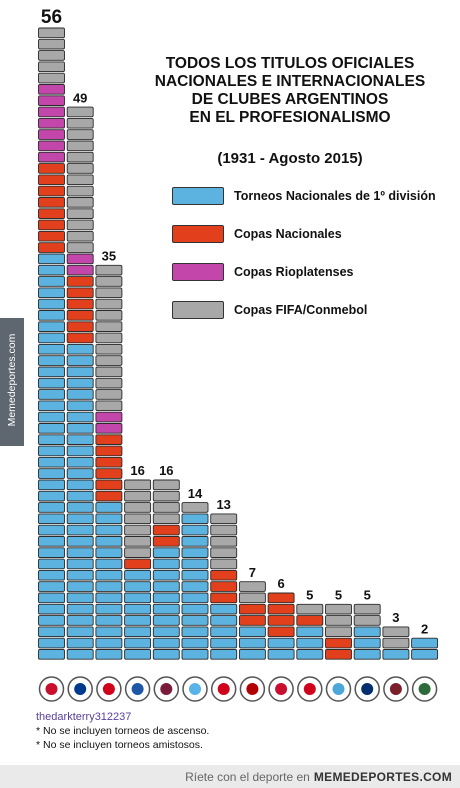  Describe the element at coordinates (80, 97) in the screenshot. I see `total-label-2: 49` at that location.